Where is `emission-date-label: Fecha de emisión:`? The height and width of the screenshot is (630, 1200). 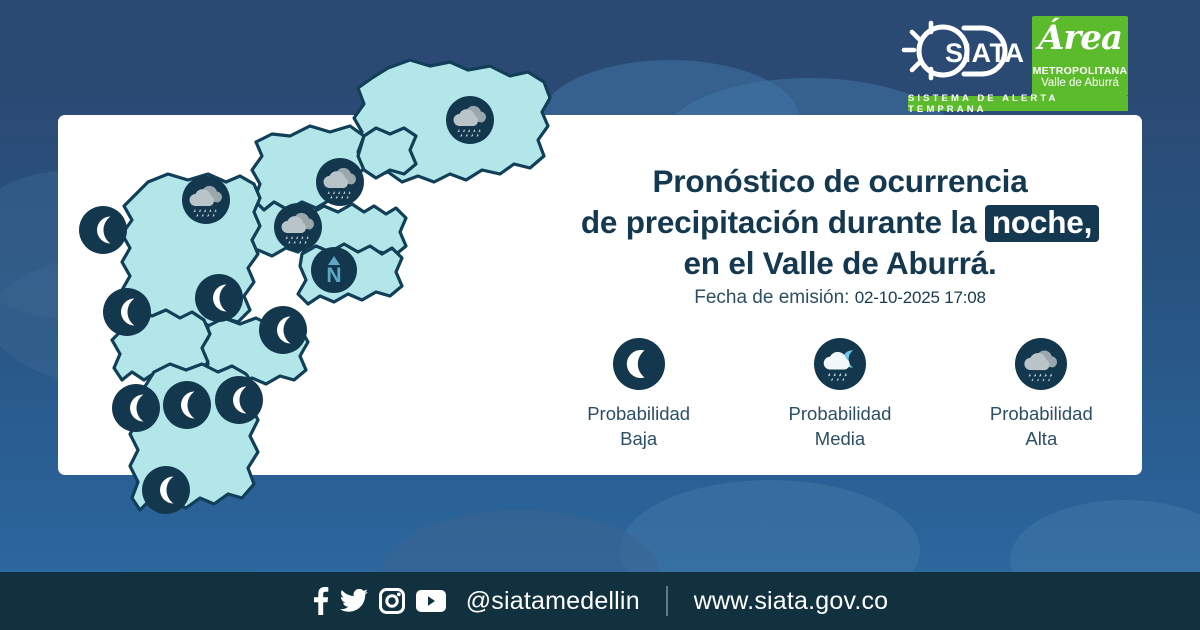
emission-date-label: Fecha de emisión: is located at coordinates (772, 297).